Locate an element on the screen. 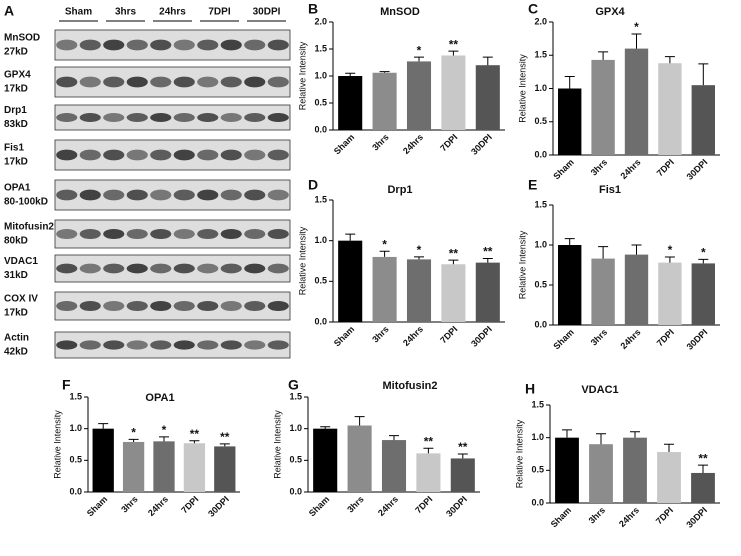  chart-title: Mitofusin2 is located at coordinates (410, 386).